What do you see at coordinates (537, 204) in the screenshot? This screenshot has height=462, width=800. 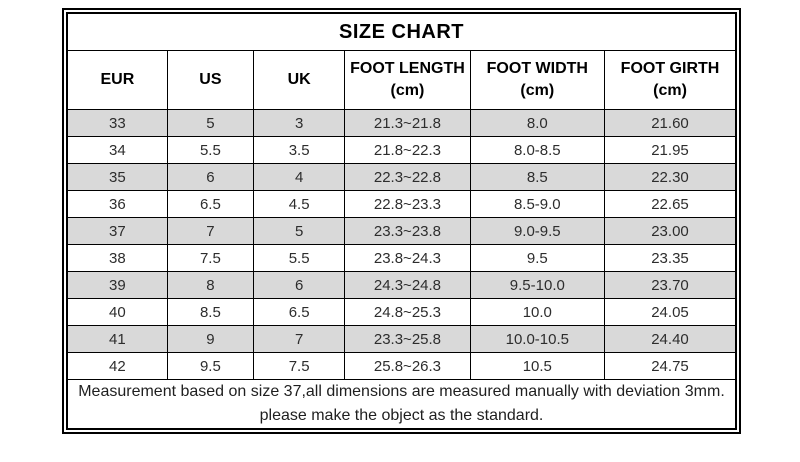 I see `cell-foot-width: 8.5-9.0` at bounding box center [537, 204].